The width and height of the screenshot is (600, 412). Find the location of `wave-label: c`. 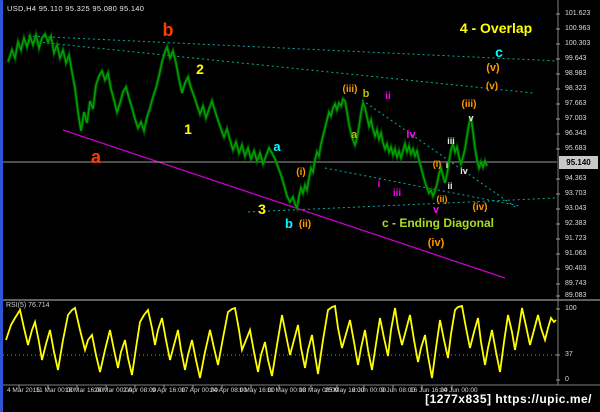

wave-label: c is located at coordinates (499, 52).